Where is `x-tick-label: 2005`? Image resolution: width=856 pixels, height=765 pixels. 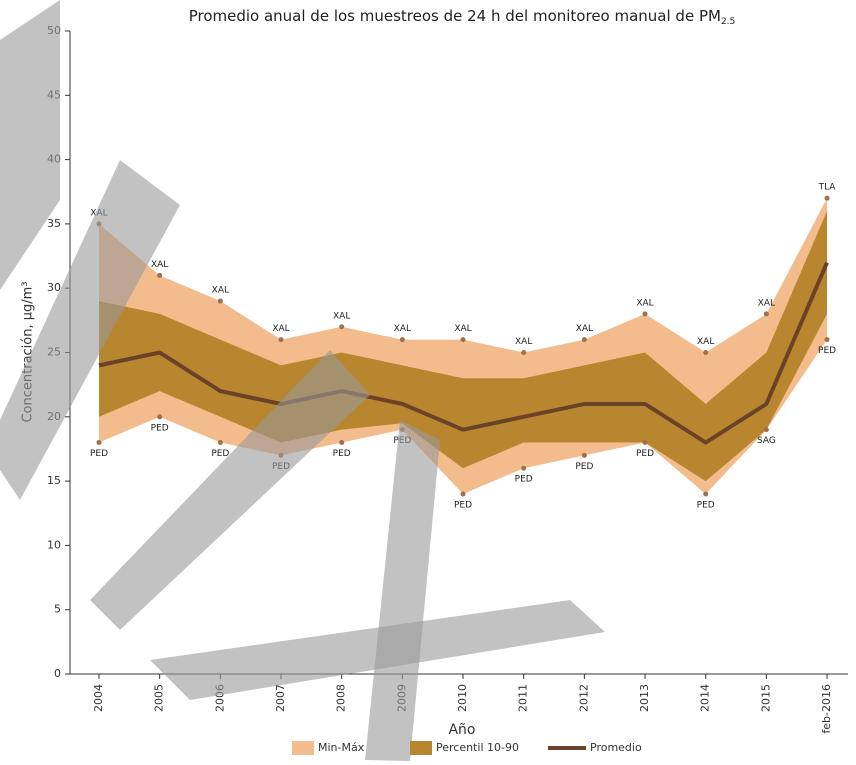
x-tick-label: 2005 is located at coordinates (159, 698).